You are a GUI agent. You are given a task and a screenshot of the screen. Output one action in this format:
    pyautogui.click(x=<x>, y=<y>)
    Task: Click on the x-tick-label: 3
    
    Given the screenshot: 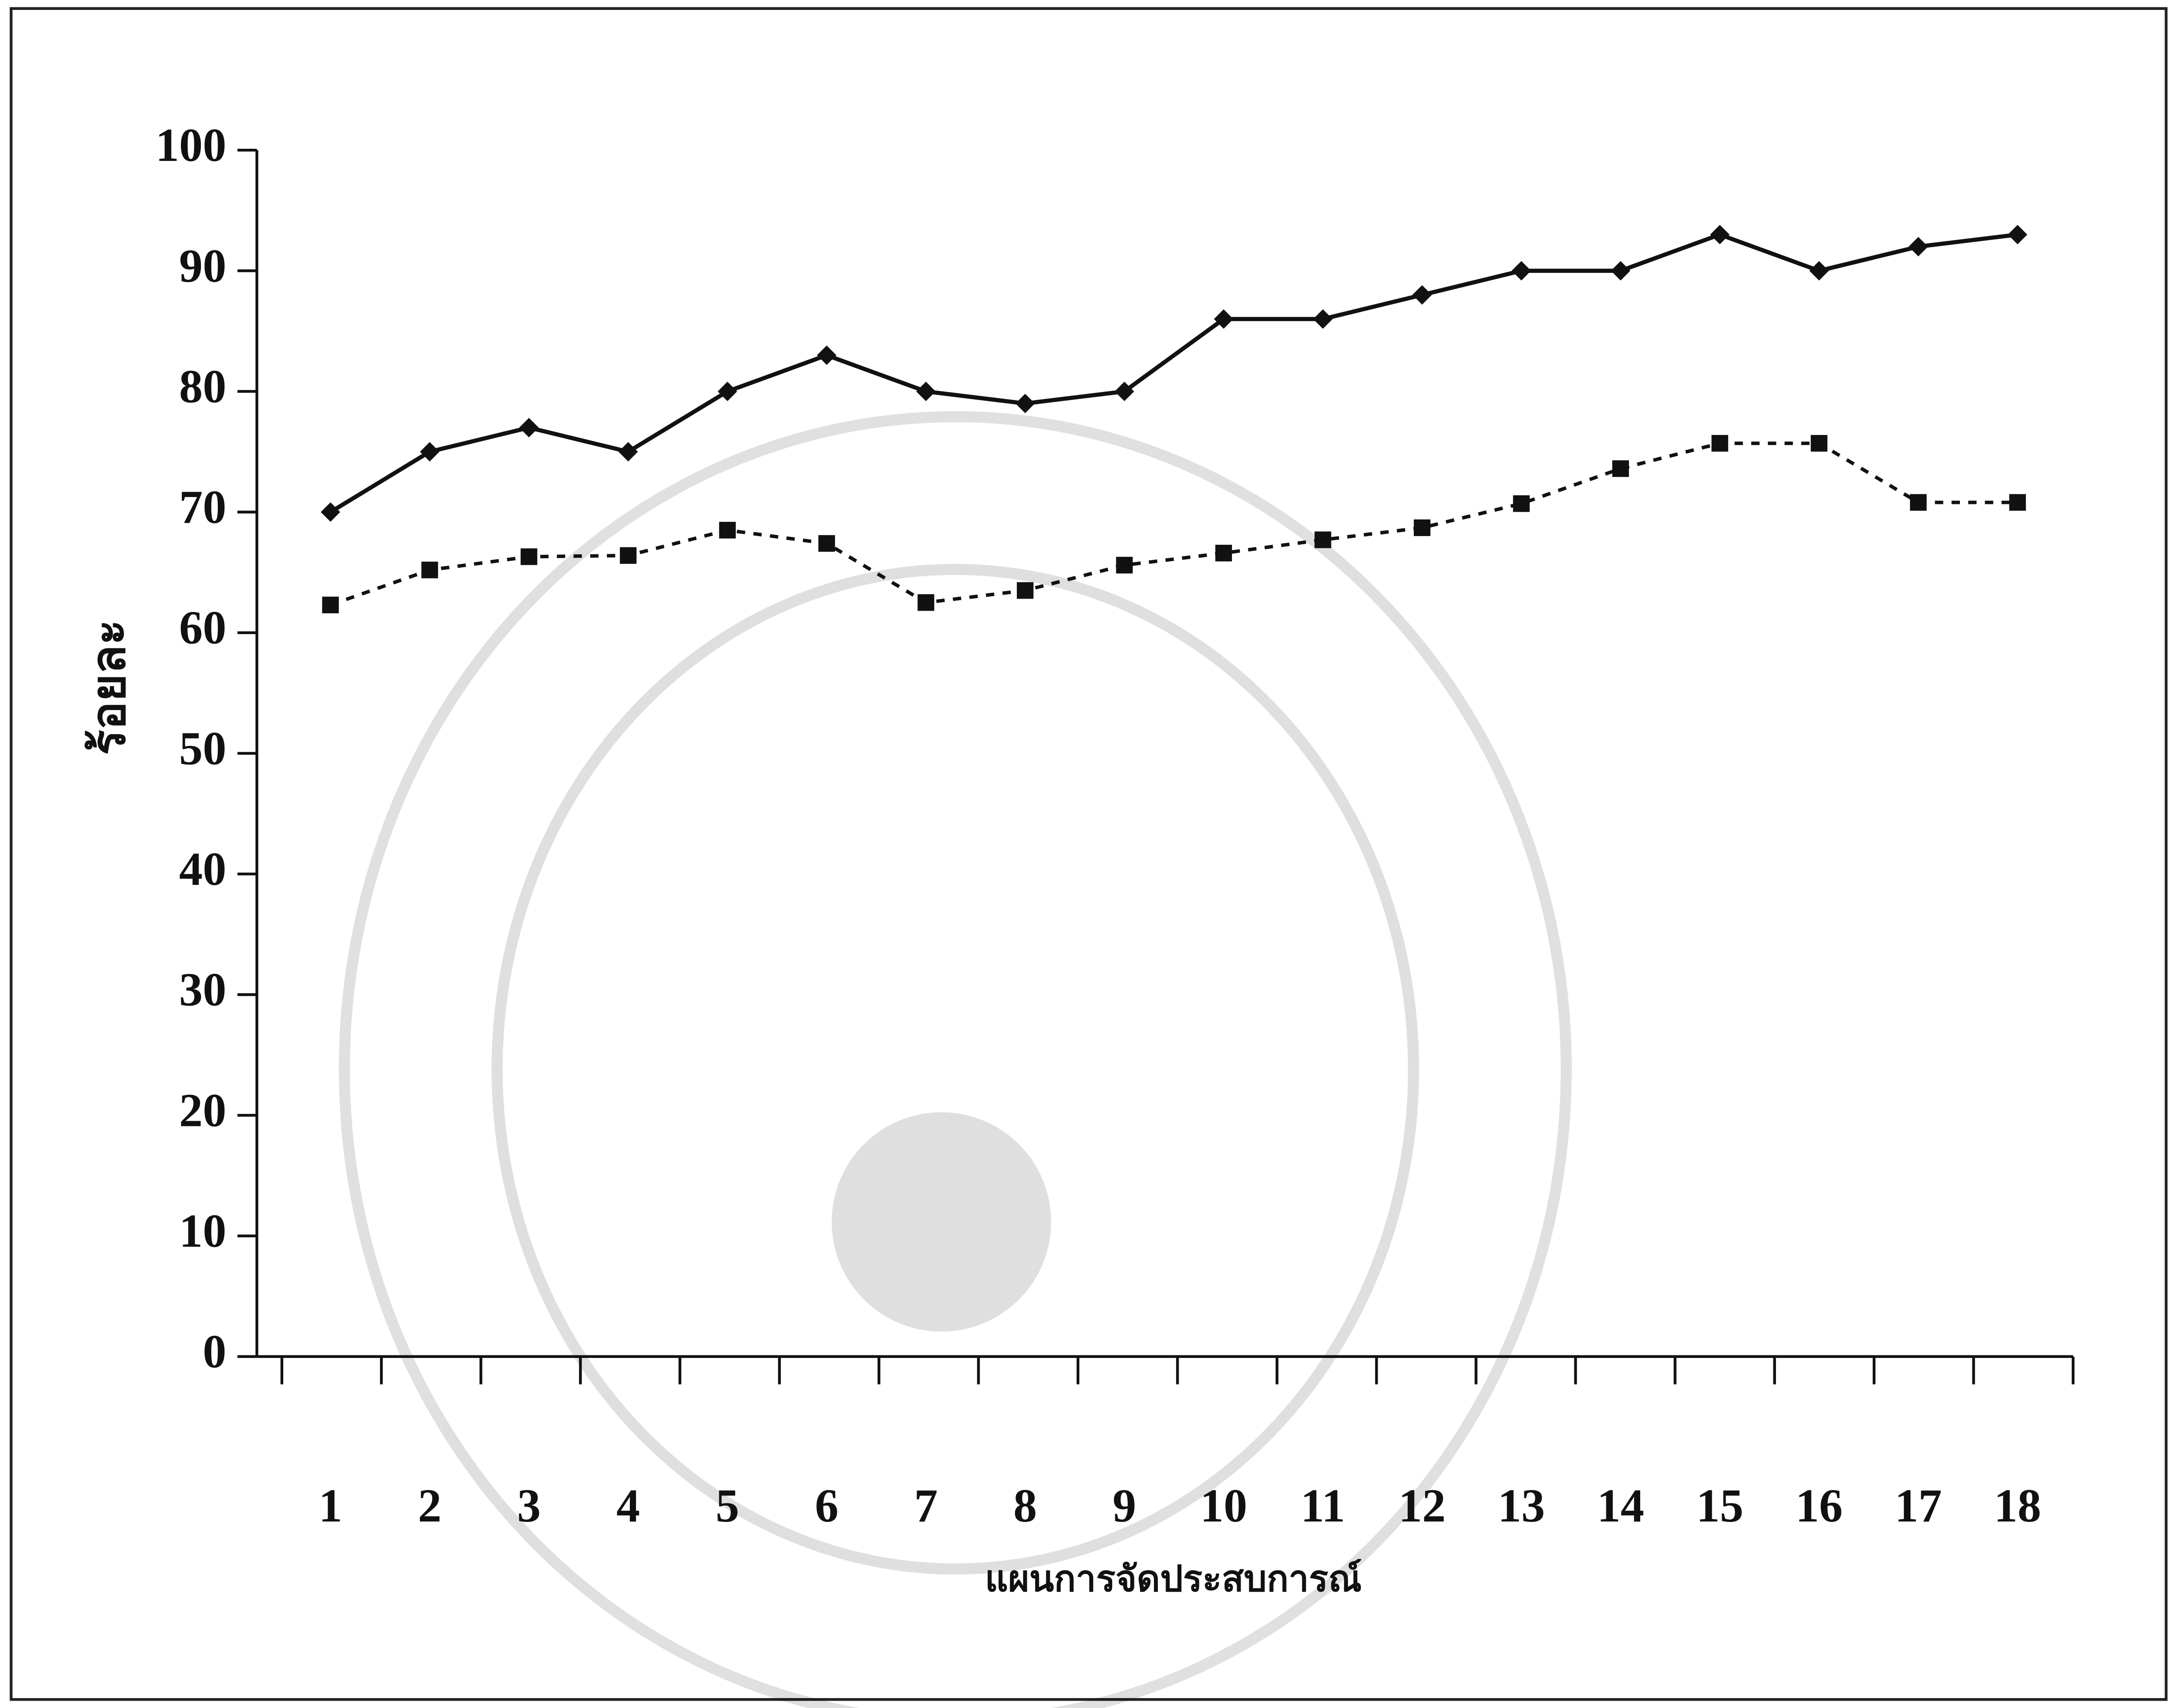 What is the action you would take?
    pyautogui.click(x=529, y=1506)
    